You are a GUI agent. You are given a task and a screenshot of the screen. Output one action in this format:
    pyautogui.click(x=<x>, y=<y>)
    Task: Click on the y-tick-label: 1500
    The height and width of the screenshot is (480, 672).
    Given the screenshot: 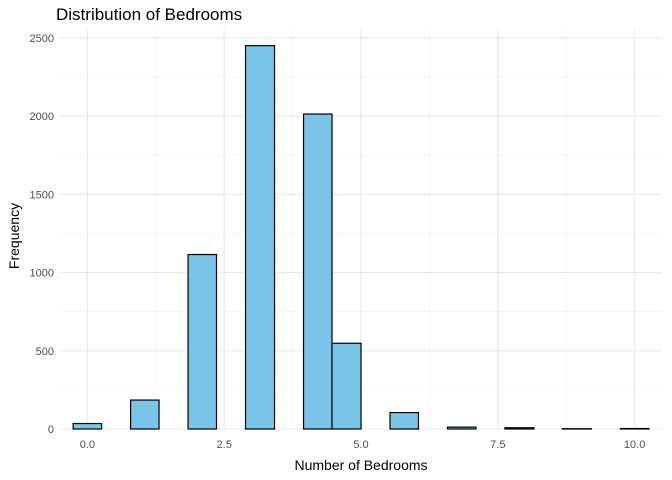 What is the action you would take?
    pyautogui.click(x=42, y=195)
    